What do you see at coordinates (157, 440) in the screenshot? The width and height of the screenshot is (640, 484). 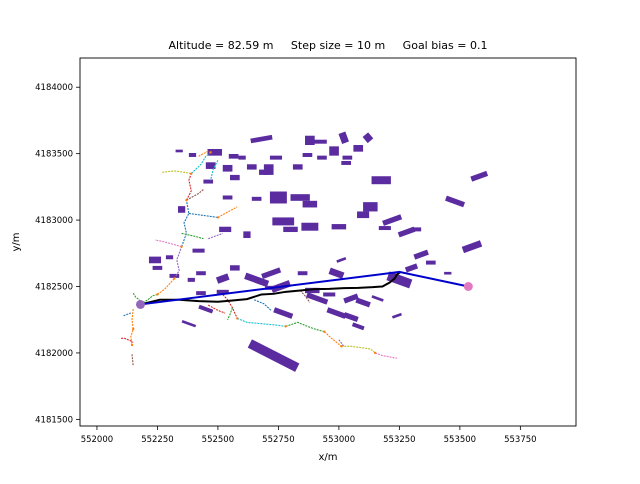 I see `x-tick-label: 552250` at bounding box center [157, 440].